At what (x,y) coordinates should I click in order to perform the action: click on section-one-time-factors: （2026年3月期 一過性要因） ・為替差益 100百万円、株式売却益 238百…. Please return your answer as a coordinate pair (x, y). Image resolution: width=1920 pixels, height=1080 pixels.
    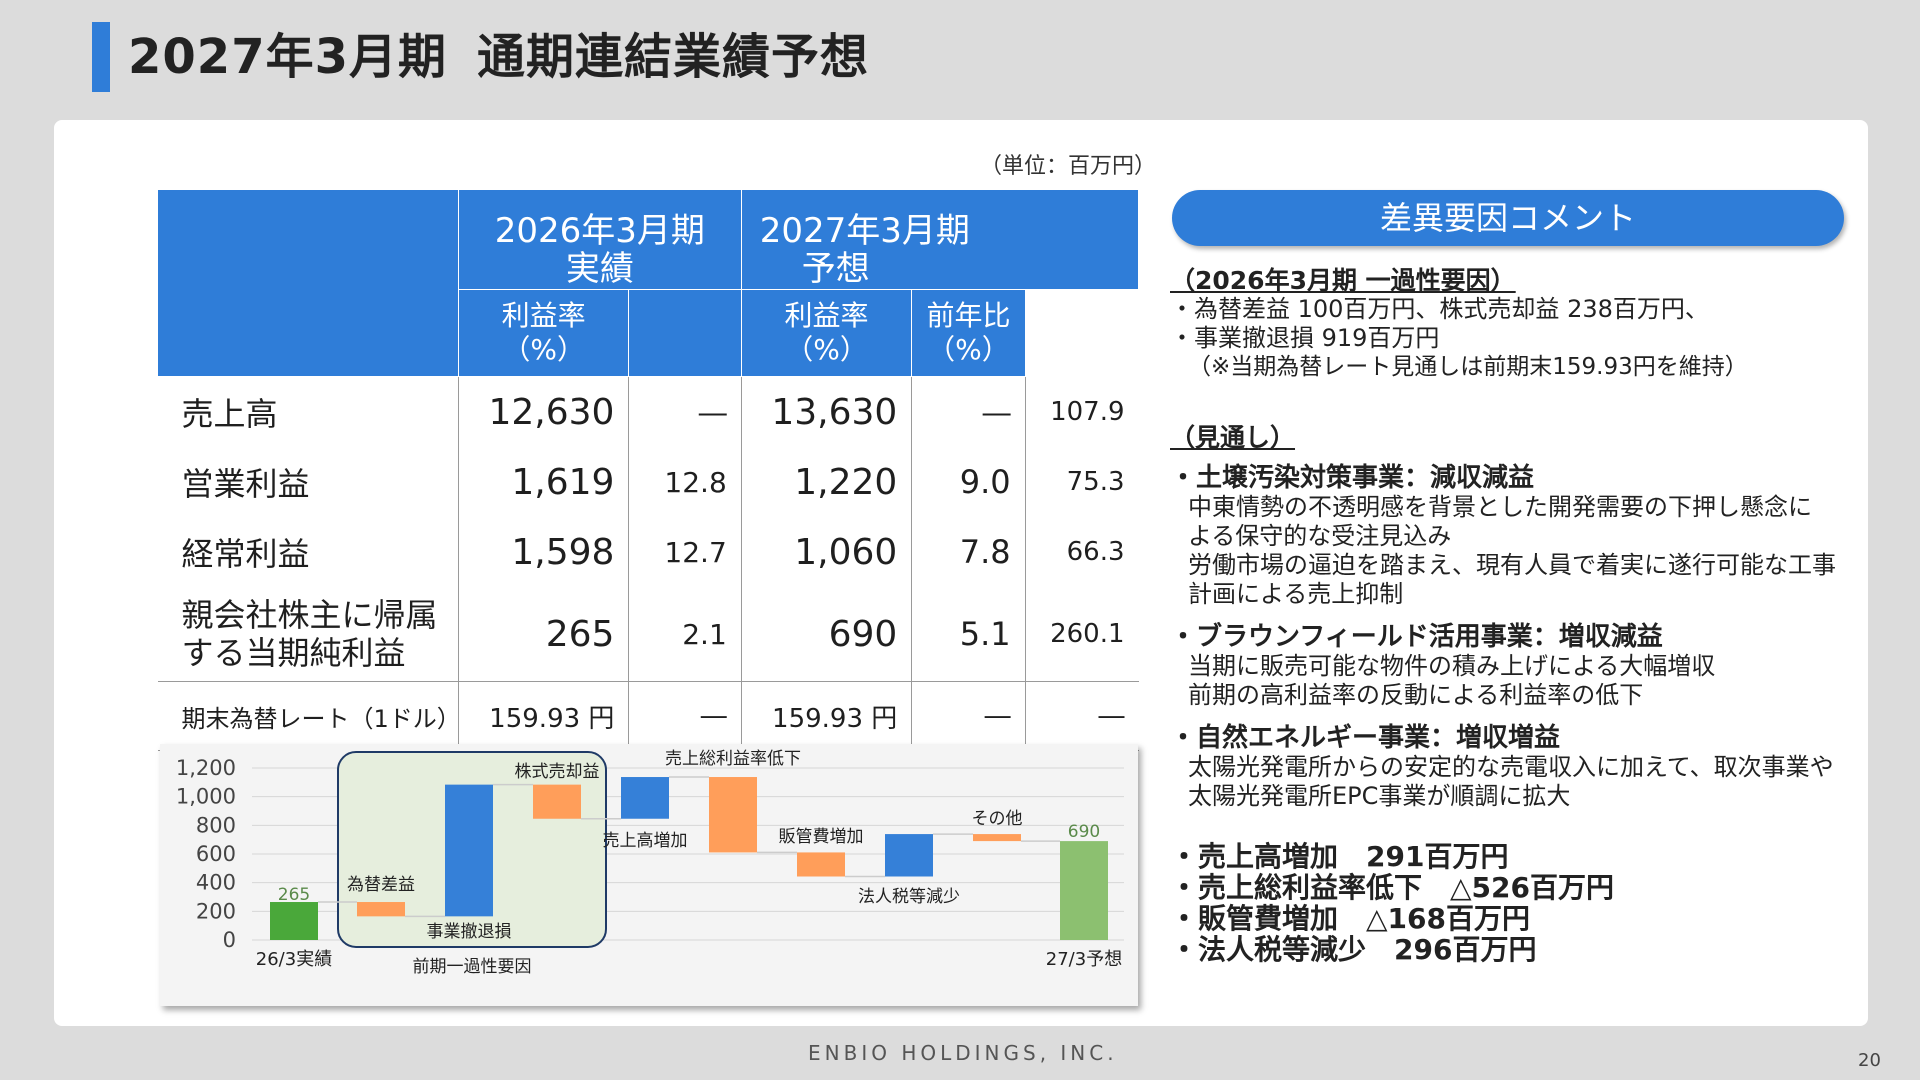
    Looking at the image, I should click on (1520, 324).